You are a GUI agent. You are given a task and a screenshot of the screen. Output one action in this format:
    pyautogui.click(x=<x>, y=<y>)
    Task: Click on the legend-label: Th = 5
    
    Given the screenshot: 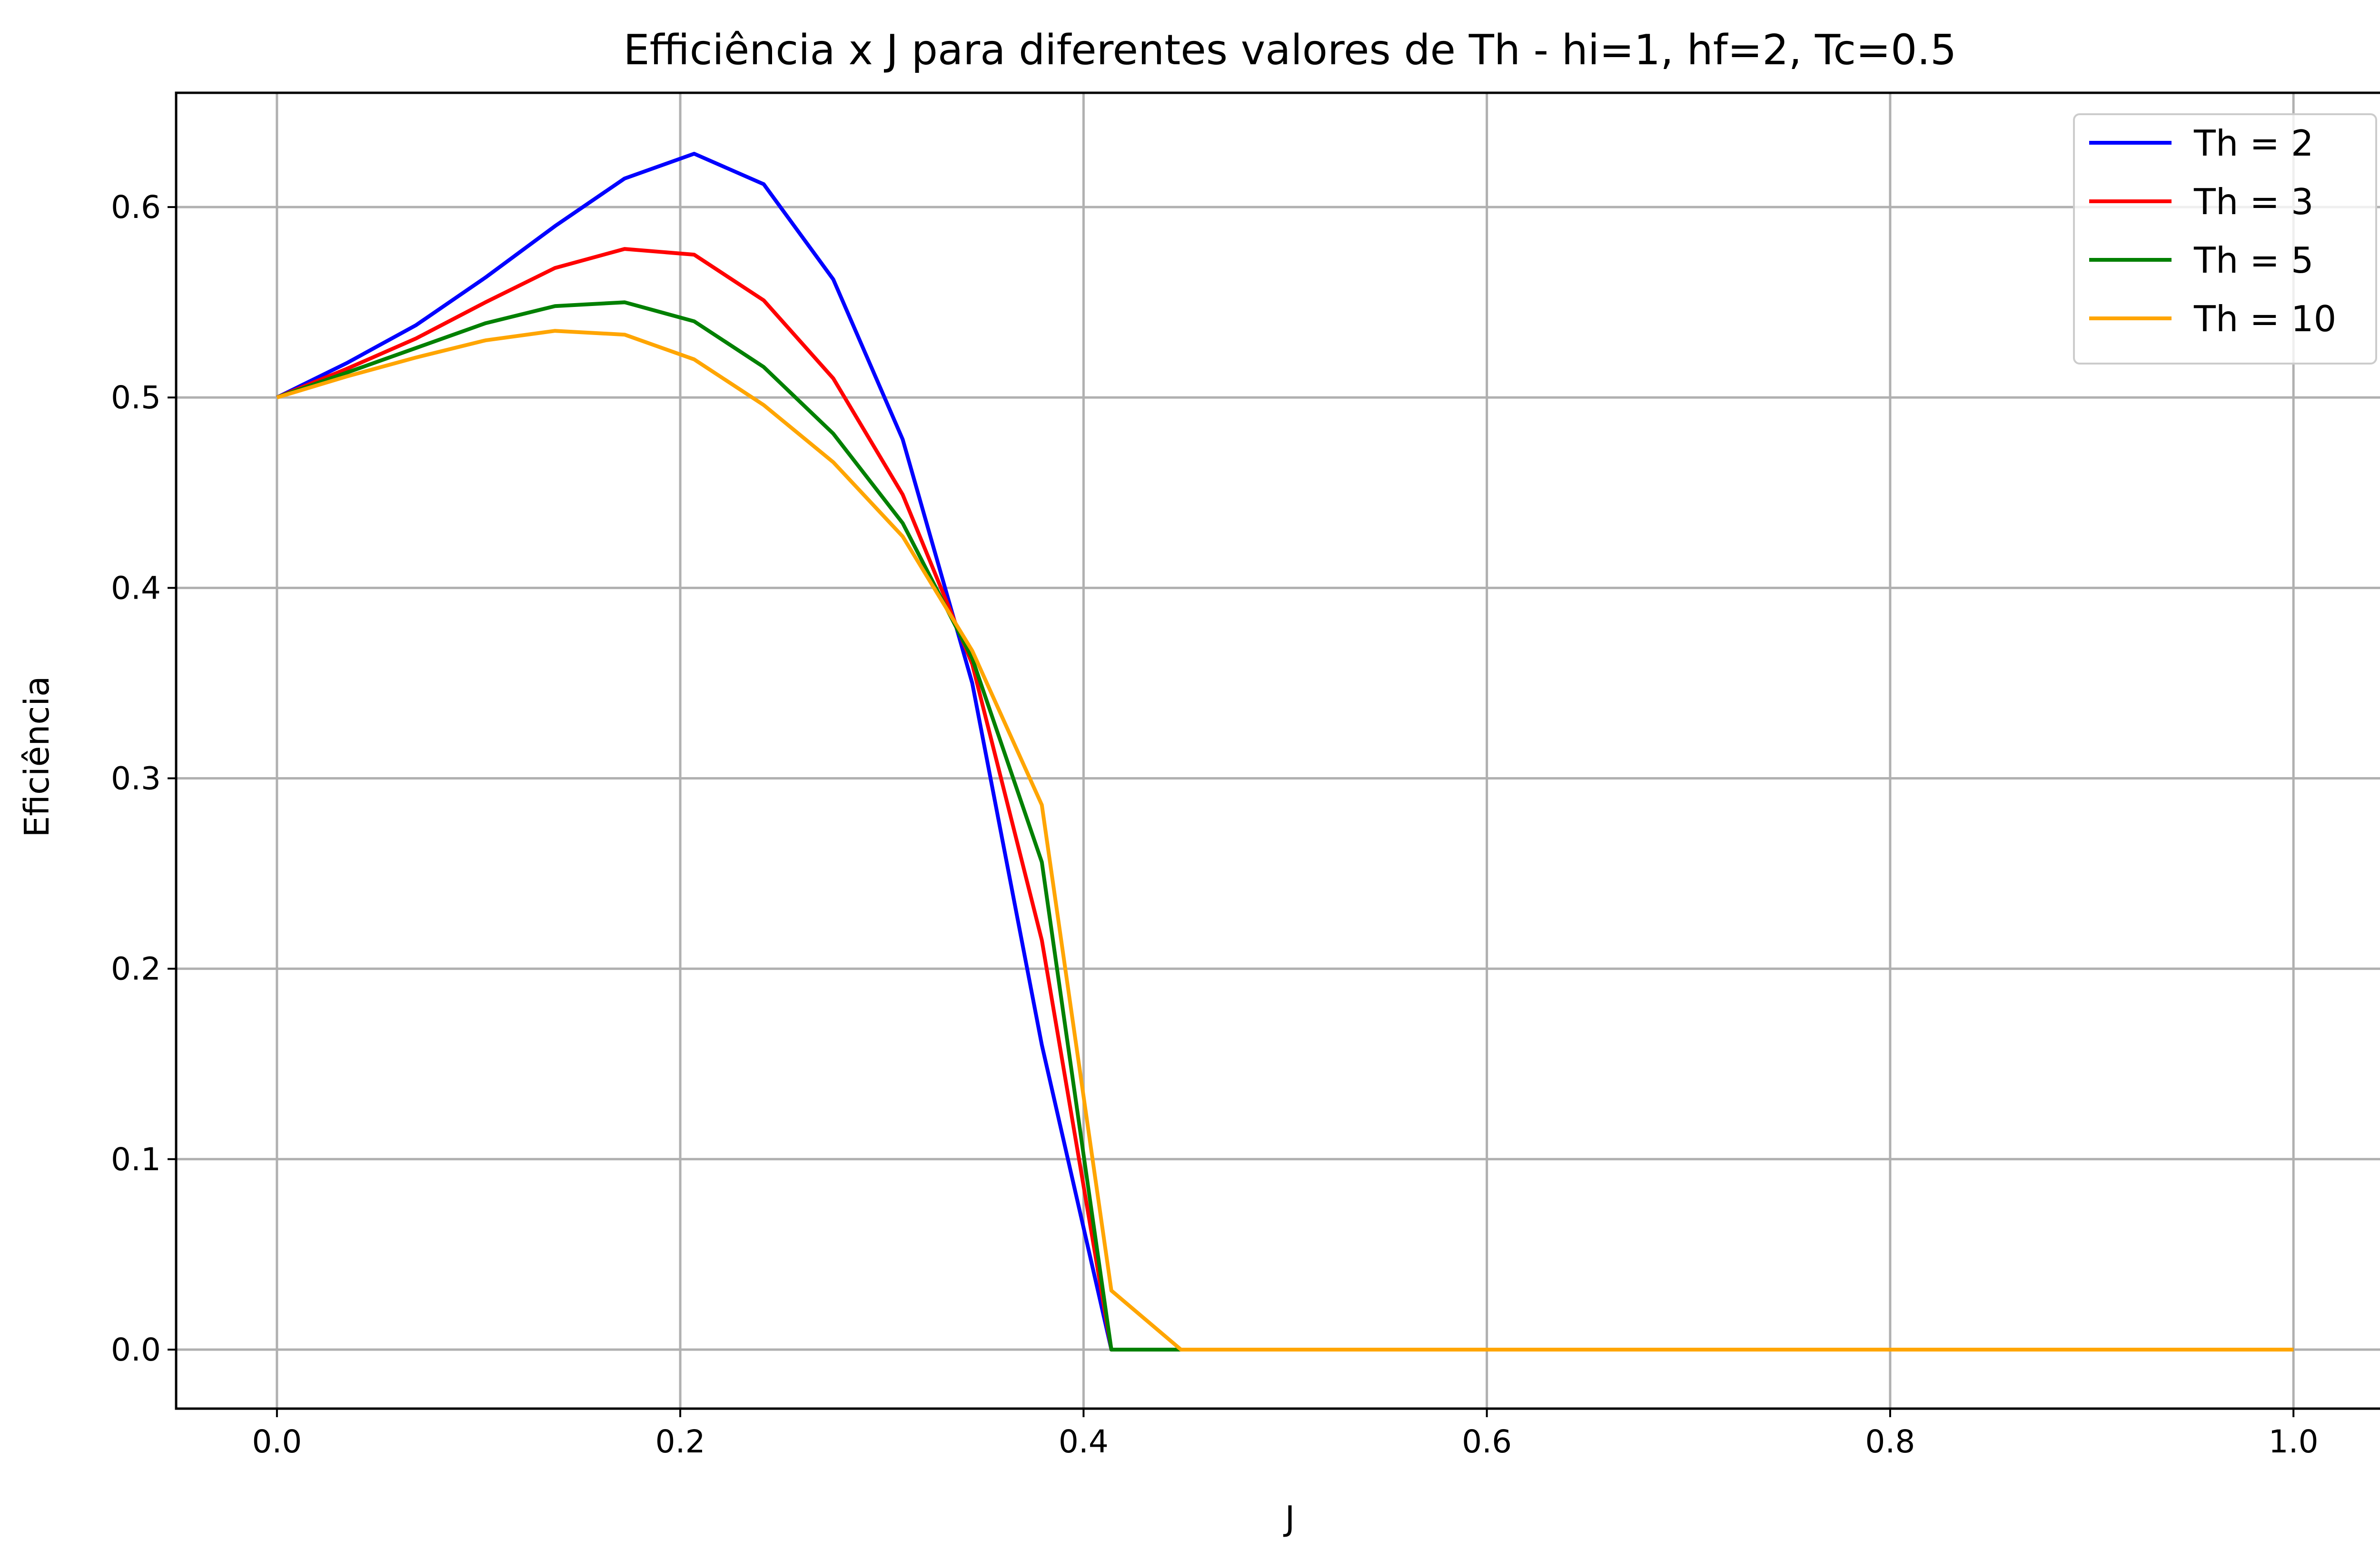 What is the action you would take?
    pyautogui.click(x=2253, y=260)
    